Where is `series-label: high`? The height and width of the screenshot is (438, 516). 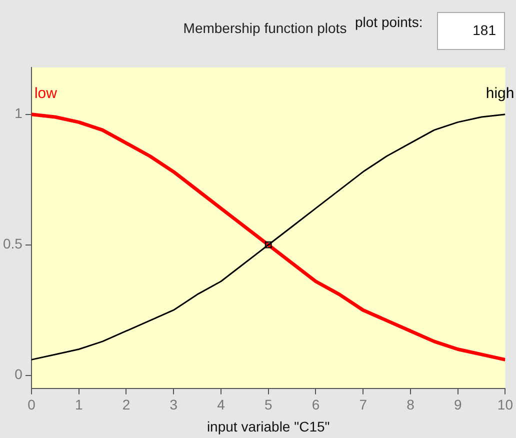 series-label: high is located at coordinates (500, 93).